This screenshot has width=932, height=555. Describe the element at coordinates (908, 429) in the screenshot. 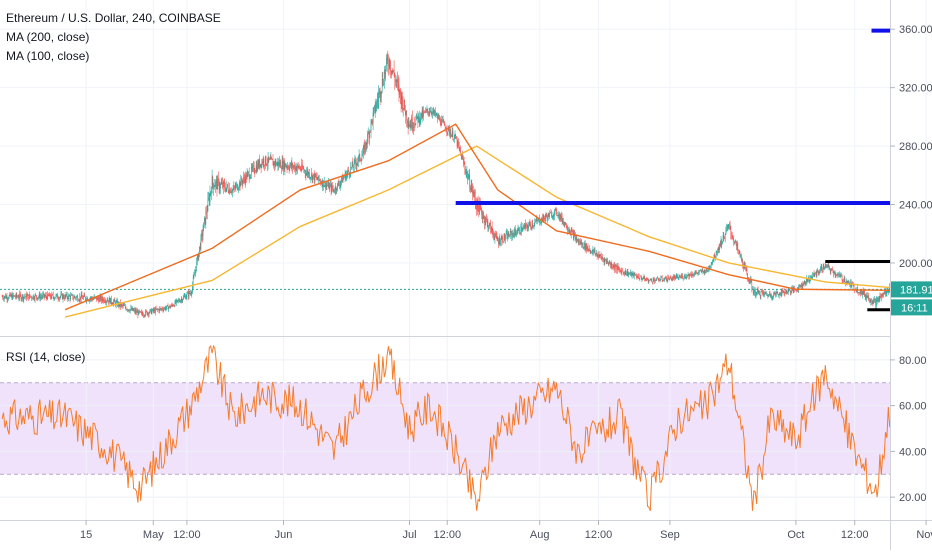

I see `rsi-axis: 20.00 40.00 60.00 80.00` at that location.